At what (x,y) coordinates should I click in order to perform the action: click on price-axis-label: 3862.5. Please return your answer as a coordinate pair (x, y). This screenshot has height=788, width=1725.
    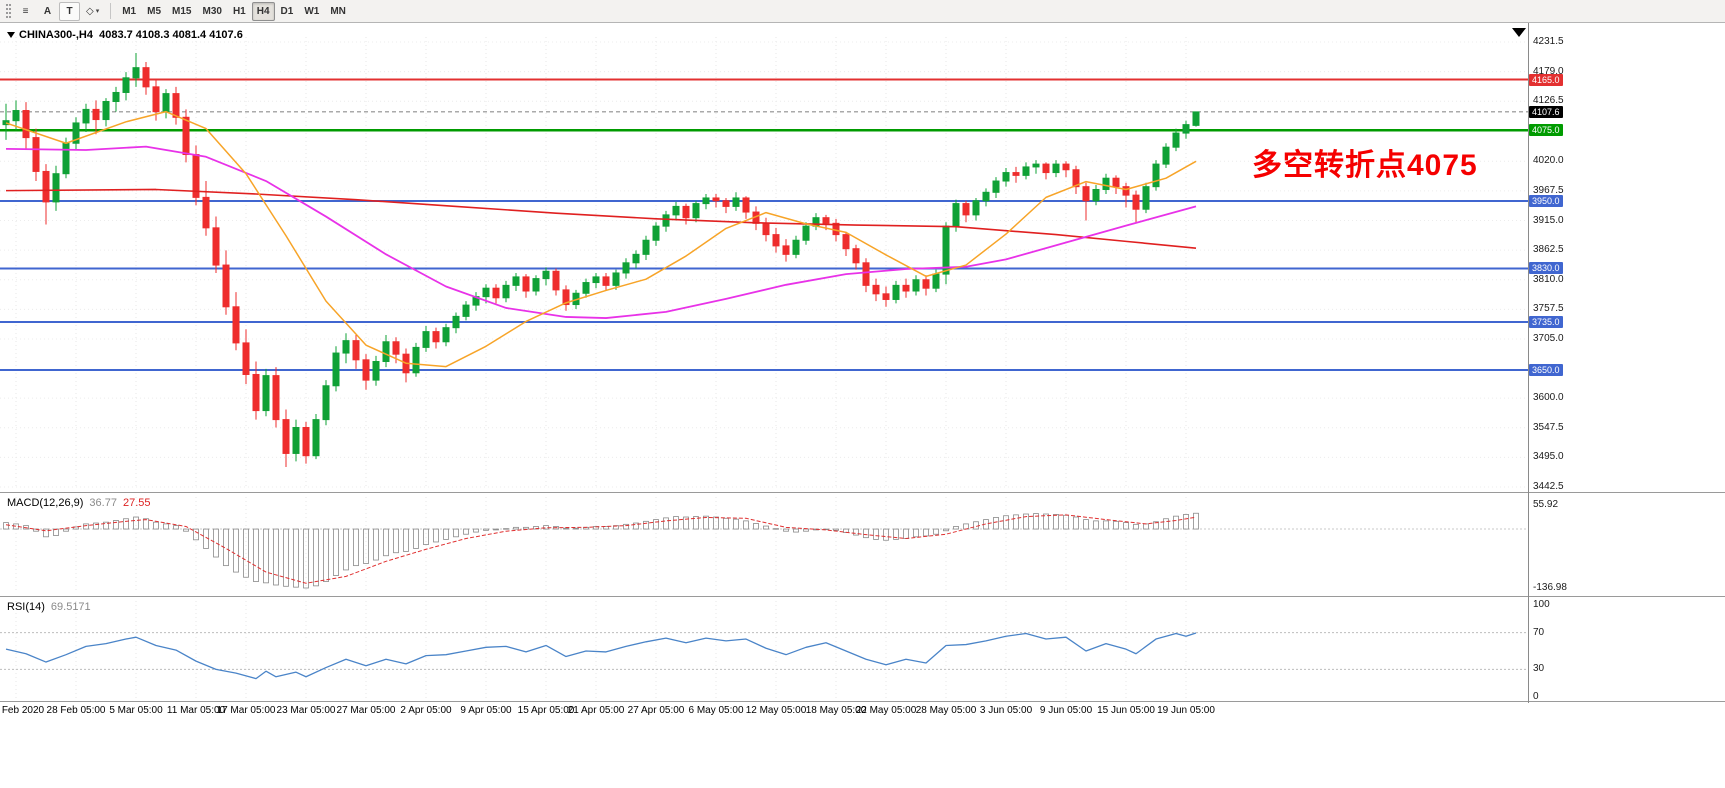
    Looking at the image, I should click on (1548, 250).